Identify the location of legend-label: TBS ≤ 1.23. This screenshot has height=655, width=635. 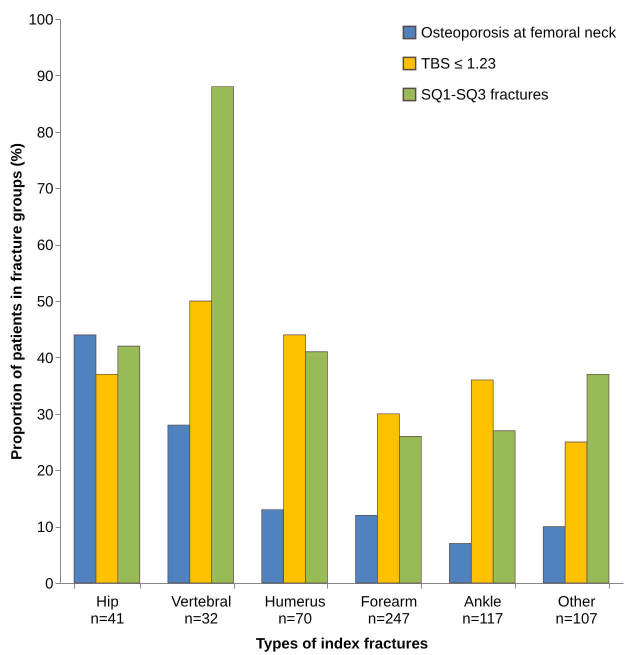
(458, 64).